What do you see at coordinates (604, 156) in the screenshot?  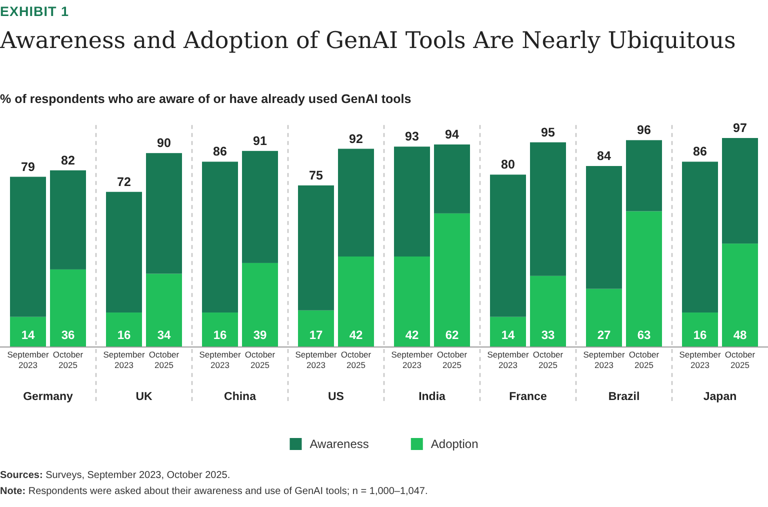 I see `total-label: 84` at bounding box center [604, 156].